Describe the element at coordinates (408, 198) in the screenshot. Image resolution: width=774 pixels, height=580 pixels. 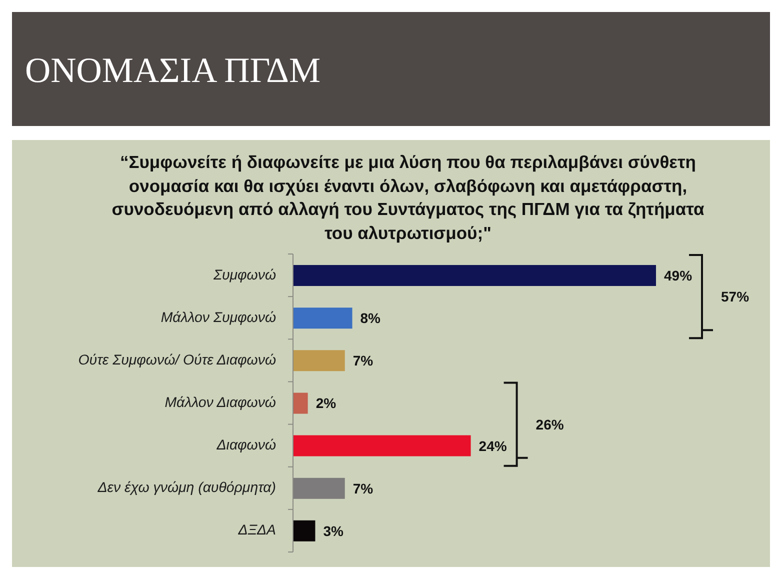
I see `chart-subtitle: “Συμφωνείτε ή διαφωνείτε με μια λύση που θα περιλαμβάνει σύνθετη ονομασία και θα ισχύει έναντι όλων, σλαβόφωνη και αμετάφραστη, συνοδευόμενη από αλλαγή του Συντάγματος της ΠΓΔΜ για τα ζητήματα του αλυτρωτισμού;"` at that location.